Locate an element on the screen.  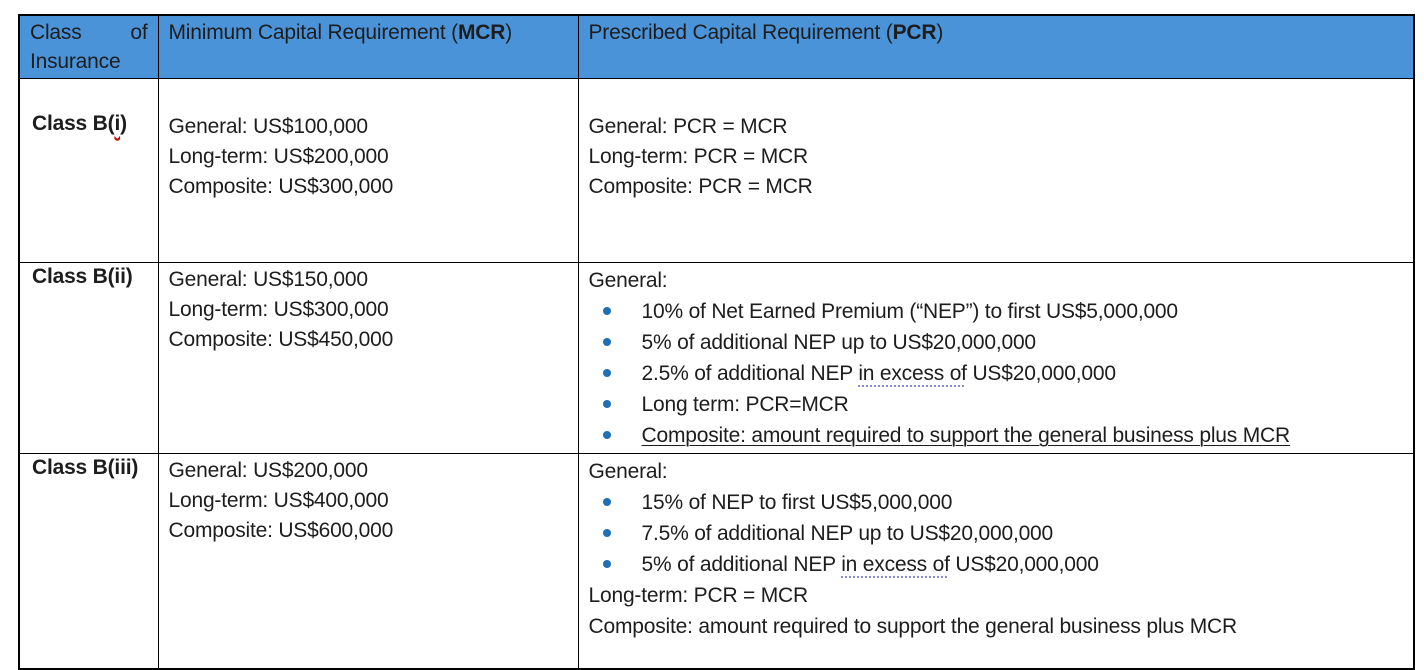
class-cell: Class B(i) is located at coordinates (88, 170).